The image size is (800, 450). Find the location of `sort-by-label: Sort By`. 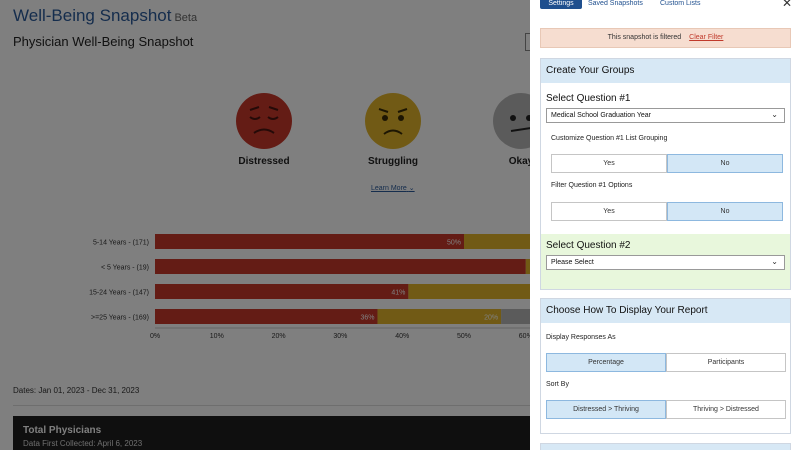

sort-by-label: Sort By is located at coordinates (557, 384).